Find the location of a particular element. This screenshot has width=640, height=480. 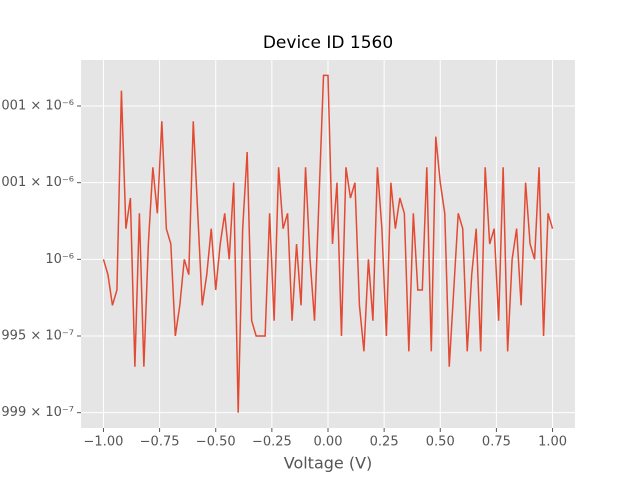

x-tick-label: 0.75 is located at coordinates (496, 442).